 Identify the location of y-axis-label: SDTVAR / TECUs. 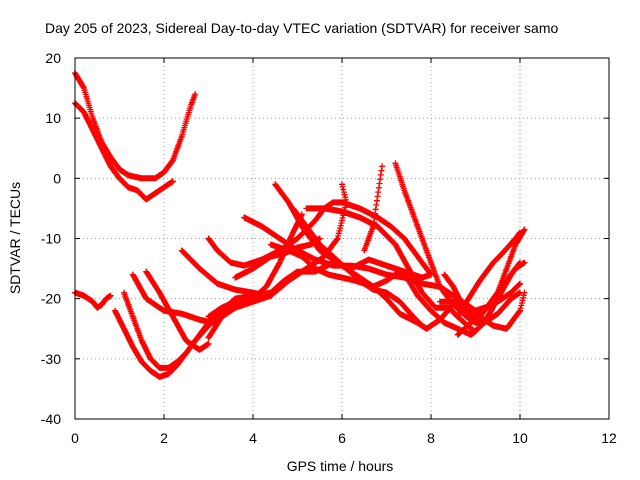
(15, 238).